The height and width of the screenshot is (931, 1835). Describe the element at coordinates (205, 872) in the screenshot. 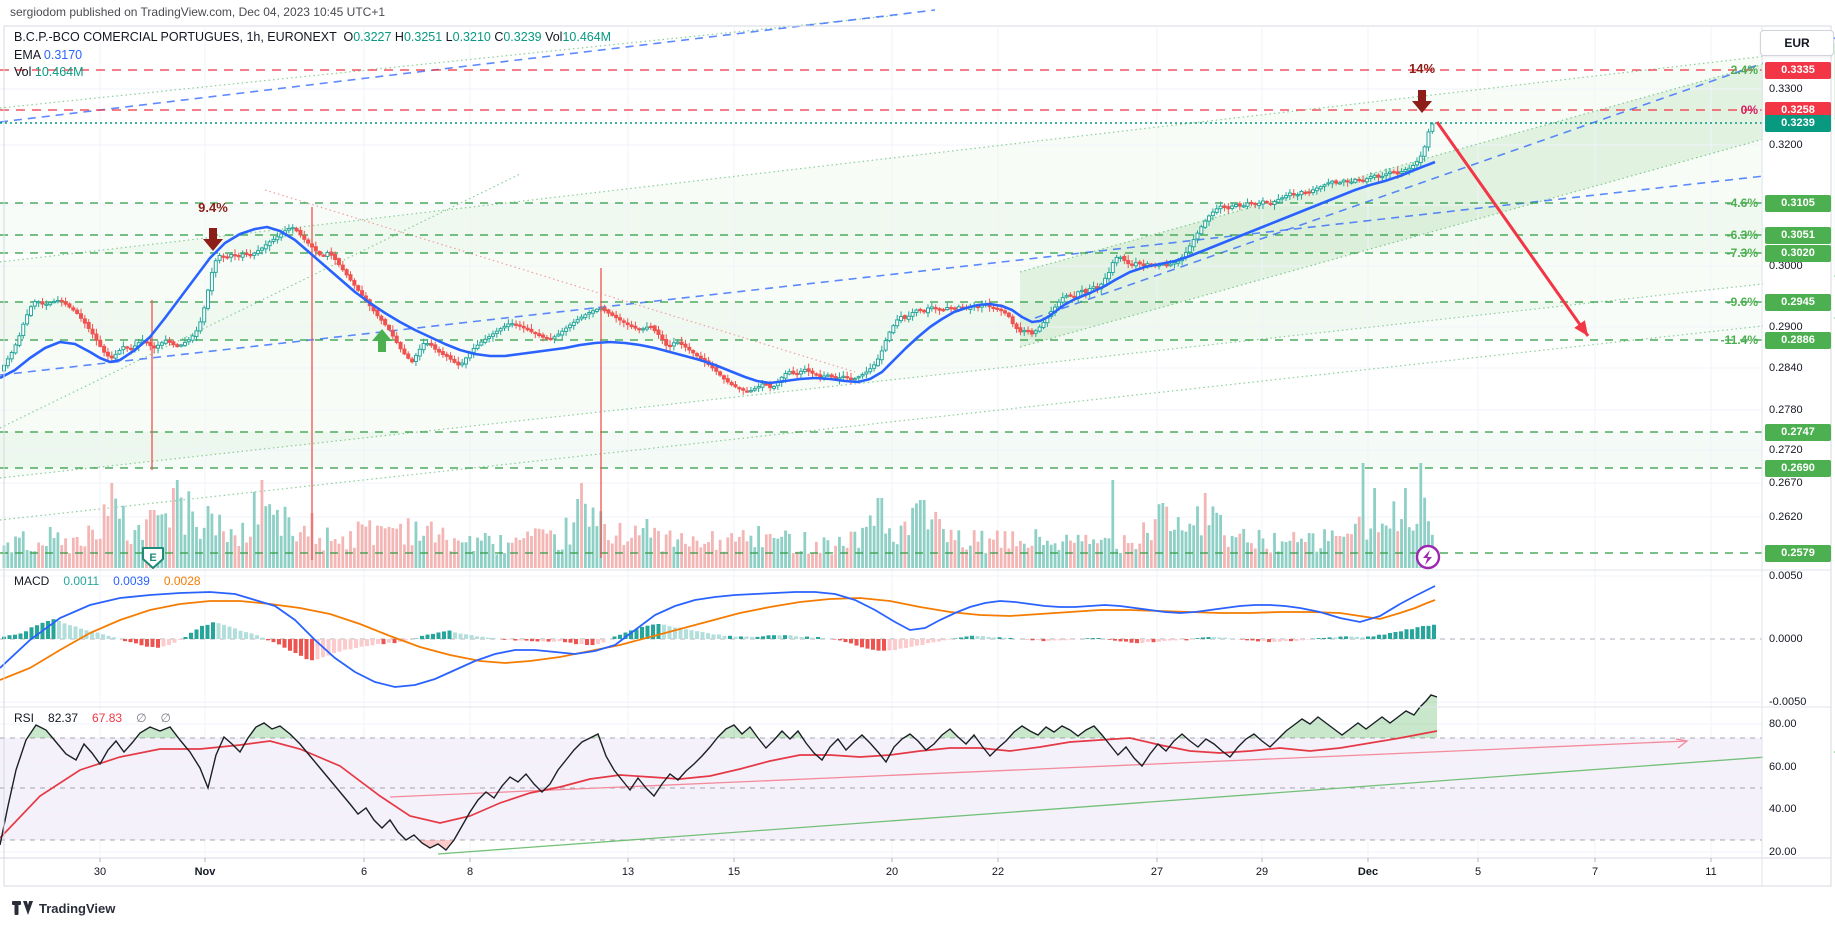

I see `time-tick: Nov` at that location.